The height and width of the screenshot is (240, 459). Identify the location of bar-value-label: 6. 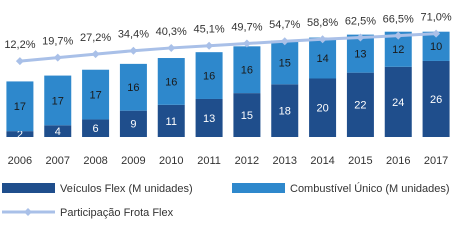
(96, 129).